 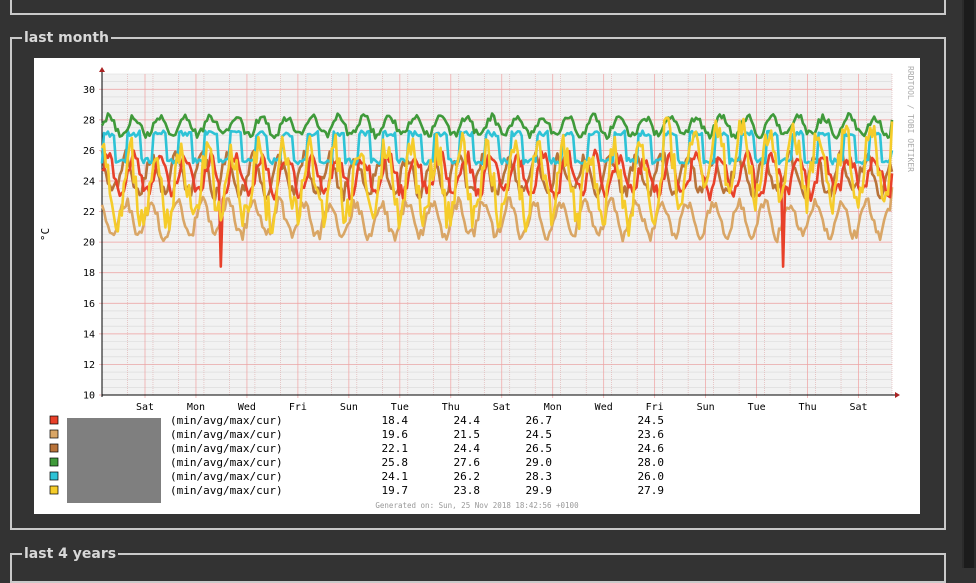 What do you see at coordinates (651, 462) in the screenshot?
I see `legend-value-cur: 28.0` at bounding box center [651, 462].